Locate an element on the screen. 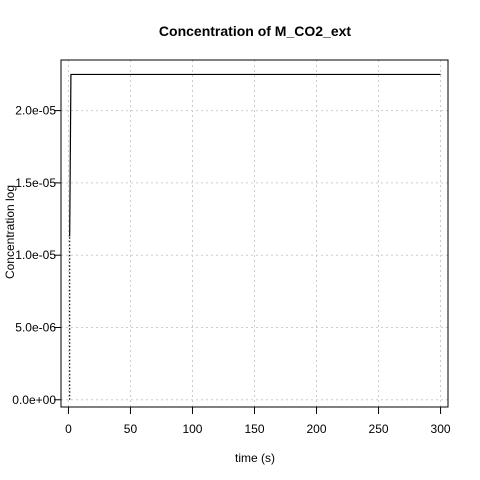  y-tick-label: 0.0e+00 is located at coordinates (34, 400).